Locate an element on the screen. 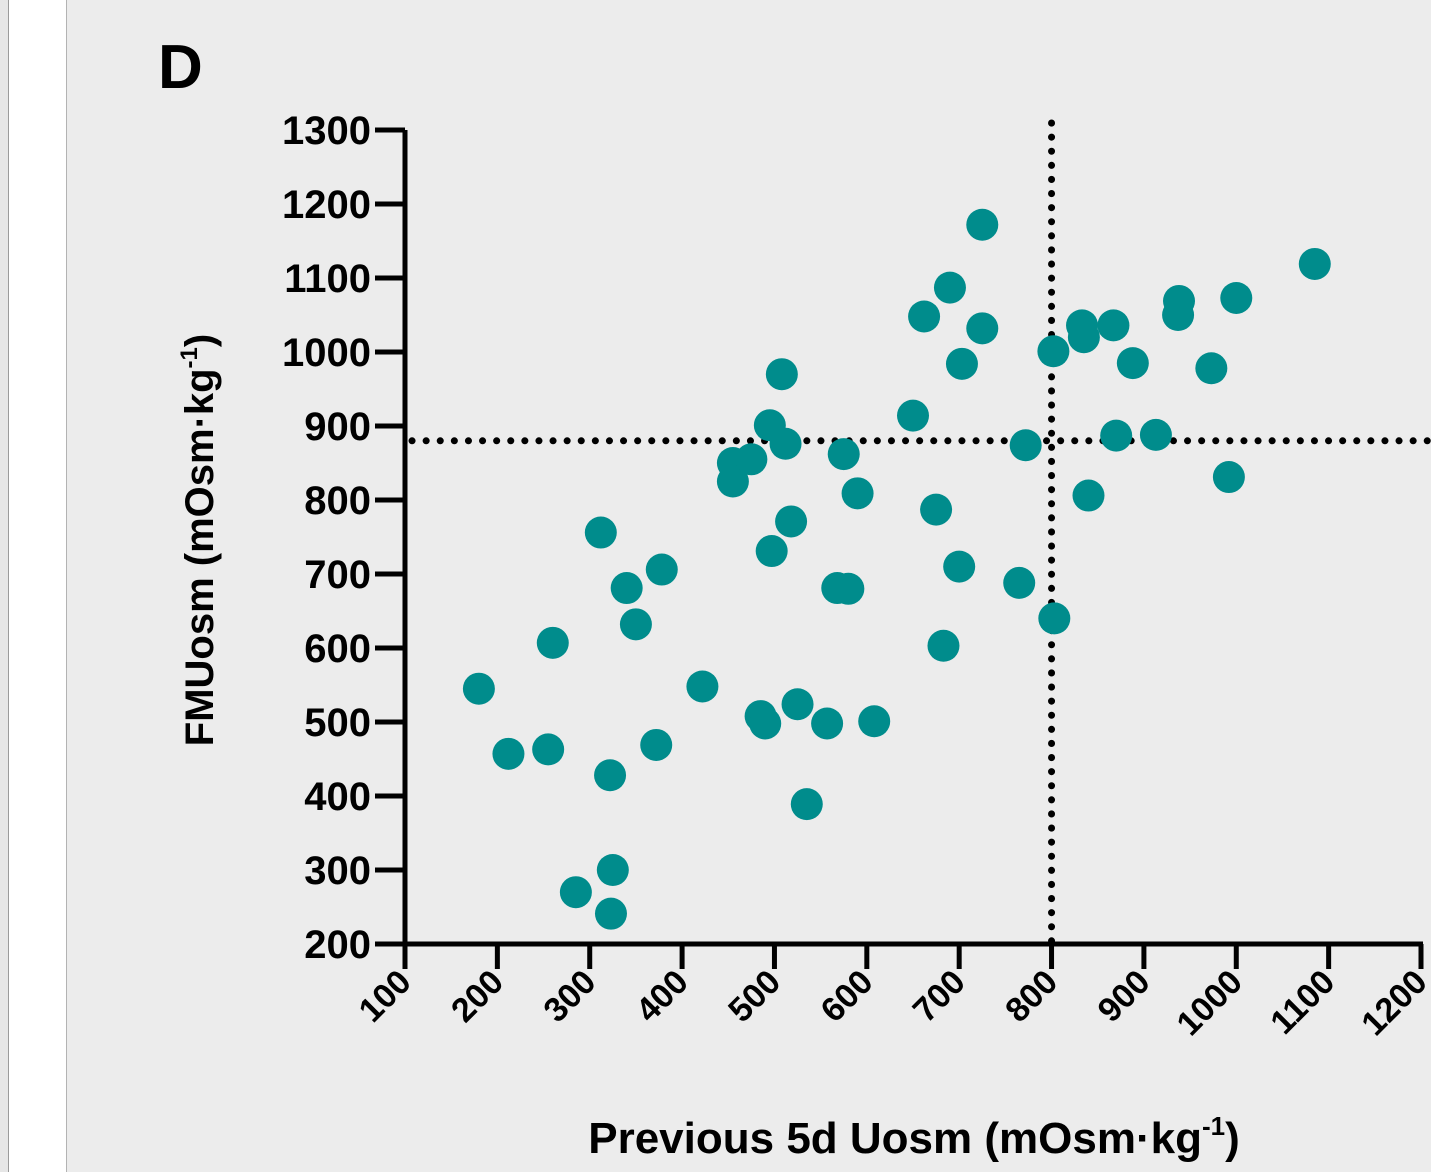 This screenshot has height=1172, width=1431. y-tick-label: 300 is located at coordinates (337, 871).